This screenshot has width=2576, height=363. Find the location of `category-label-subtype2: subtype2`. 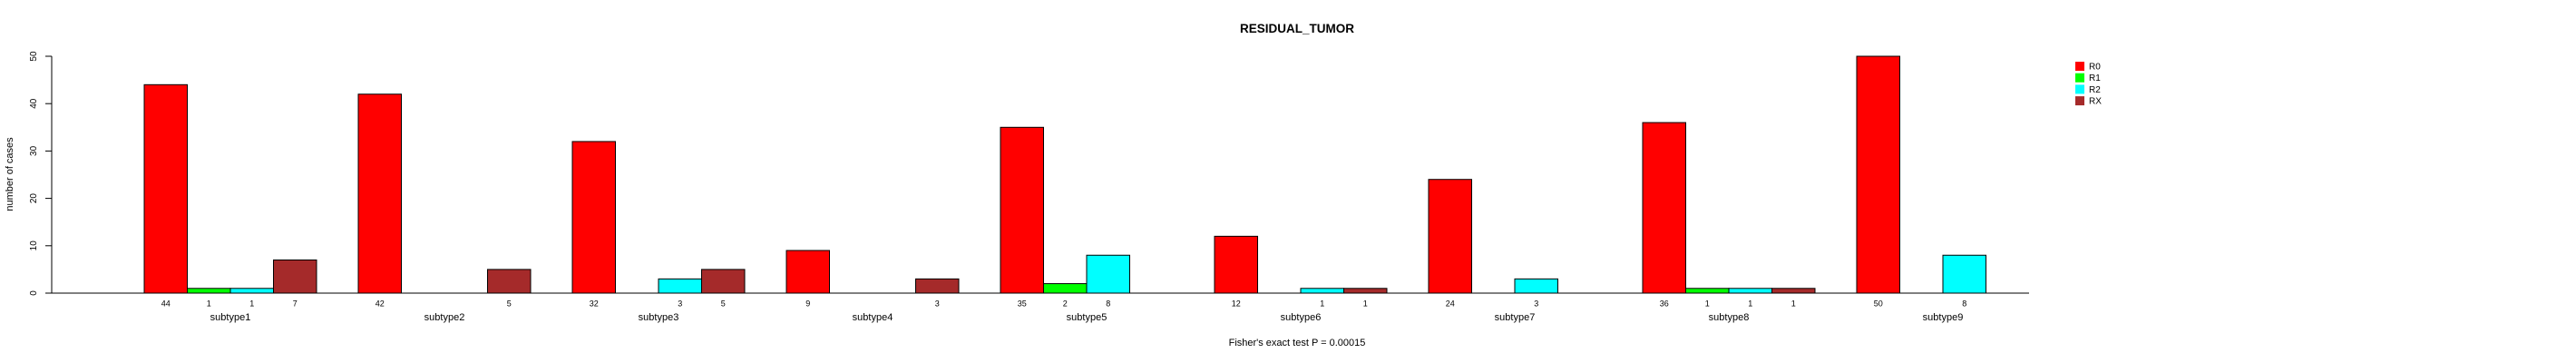

category-label-subtype2: subtype2 is located at coordinates (444, 317).